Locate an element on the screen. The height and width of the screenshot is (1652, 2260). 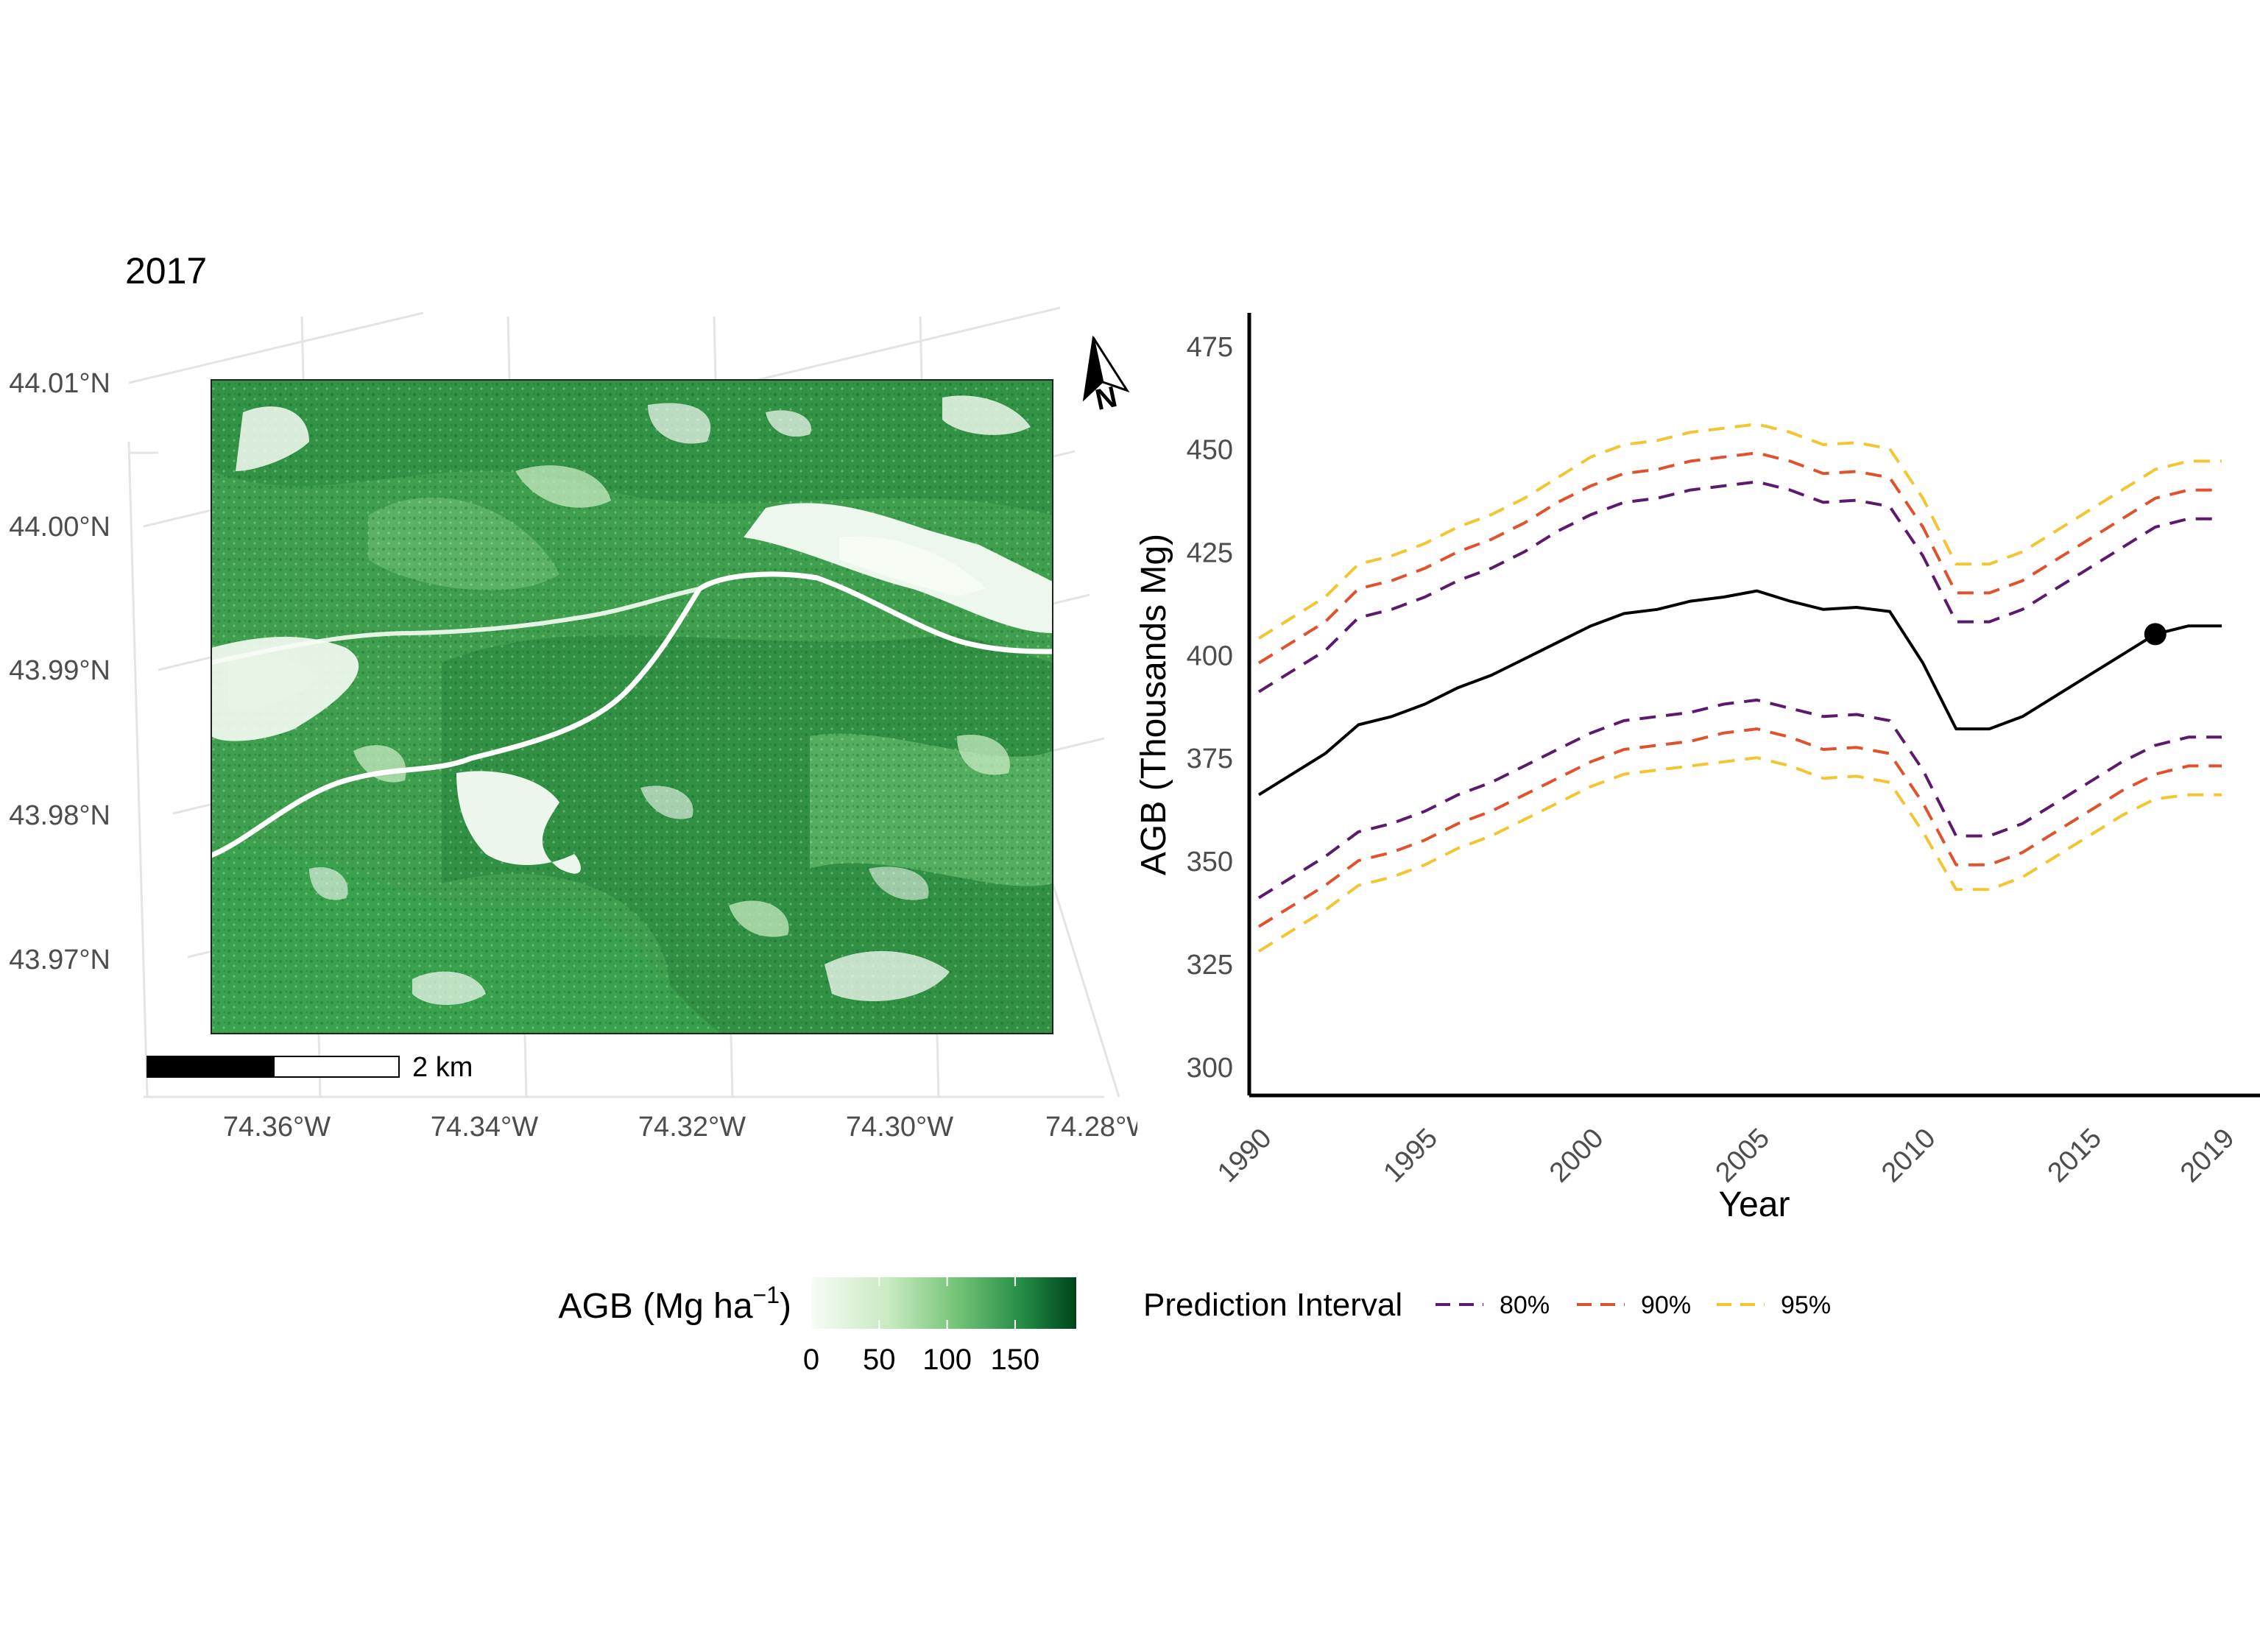
prediction-interval-legend: Prediction Interval 80% 90% 95% is located at coordinates (1487, 1305).